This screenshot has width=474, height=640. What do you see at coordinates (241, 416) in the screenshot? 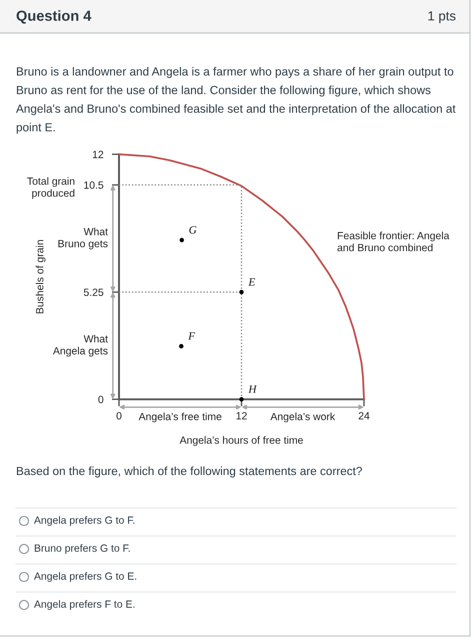
I see `x-tick-label: 12` at bounding box center [241, 416].